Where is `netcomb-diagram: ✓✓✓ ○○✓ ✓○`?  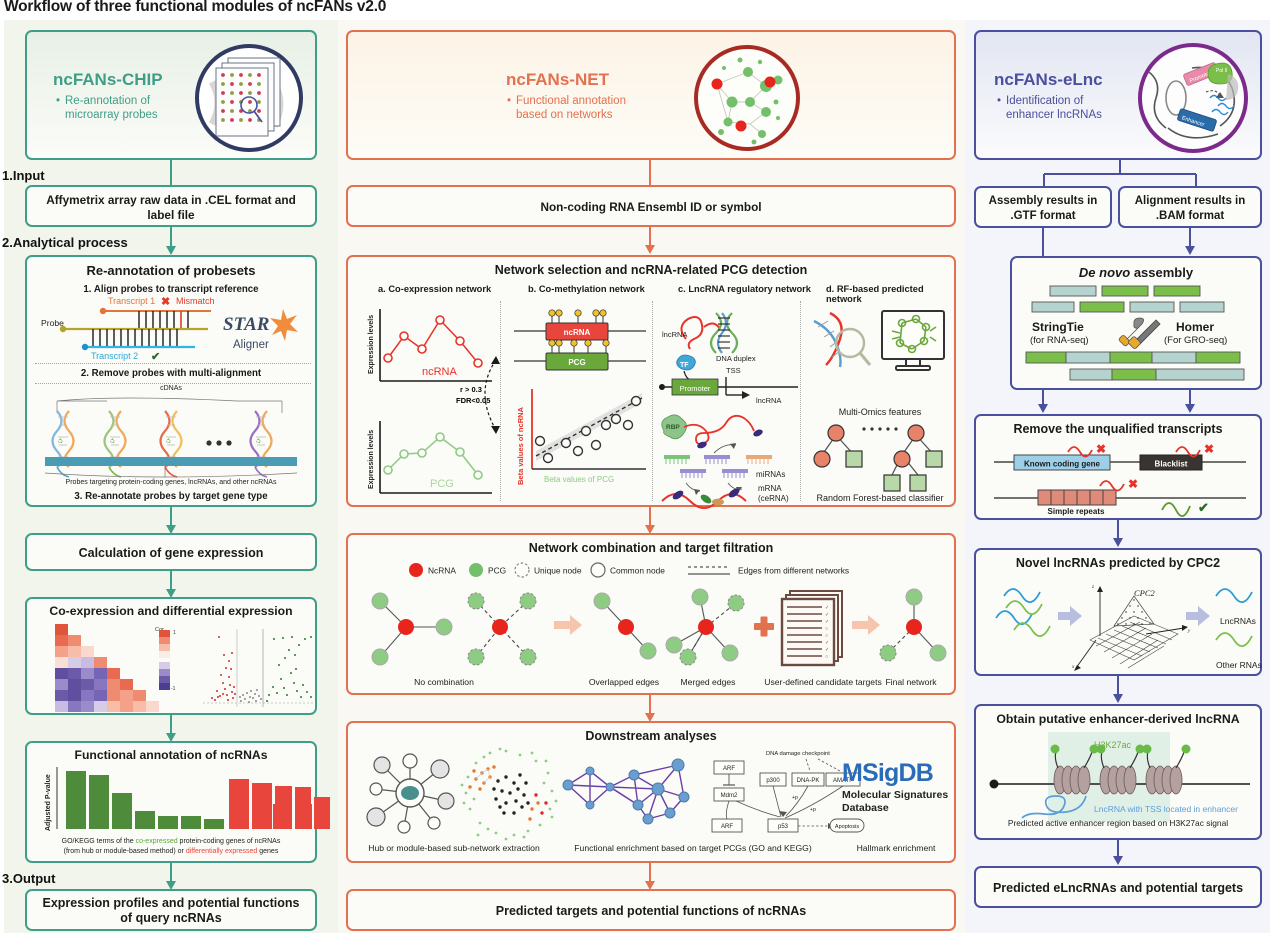 netcomb-diagram: ✓✓✓ ○○✓ ✓○ is located at coordinates (659, 627).